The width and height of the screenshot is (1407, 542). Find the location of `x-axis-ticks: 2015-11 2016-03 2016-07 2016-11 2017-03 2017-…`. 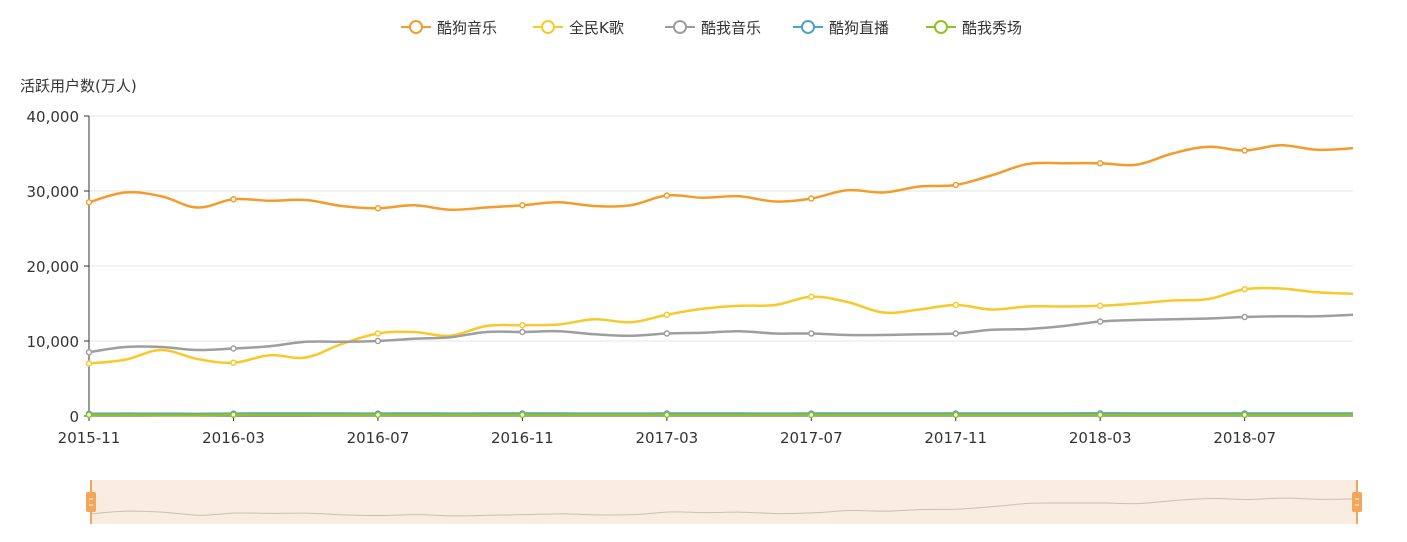

x-axis-ticks: 2015-11 2016-03 2016-07 2016-11 2017-03 2017-… is located at coordinates (705, 431).